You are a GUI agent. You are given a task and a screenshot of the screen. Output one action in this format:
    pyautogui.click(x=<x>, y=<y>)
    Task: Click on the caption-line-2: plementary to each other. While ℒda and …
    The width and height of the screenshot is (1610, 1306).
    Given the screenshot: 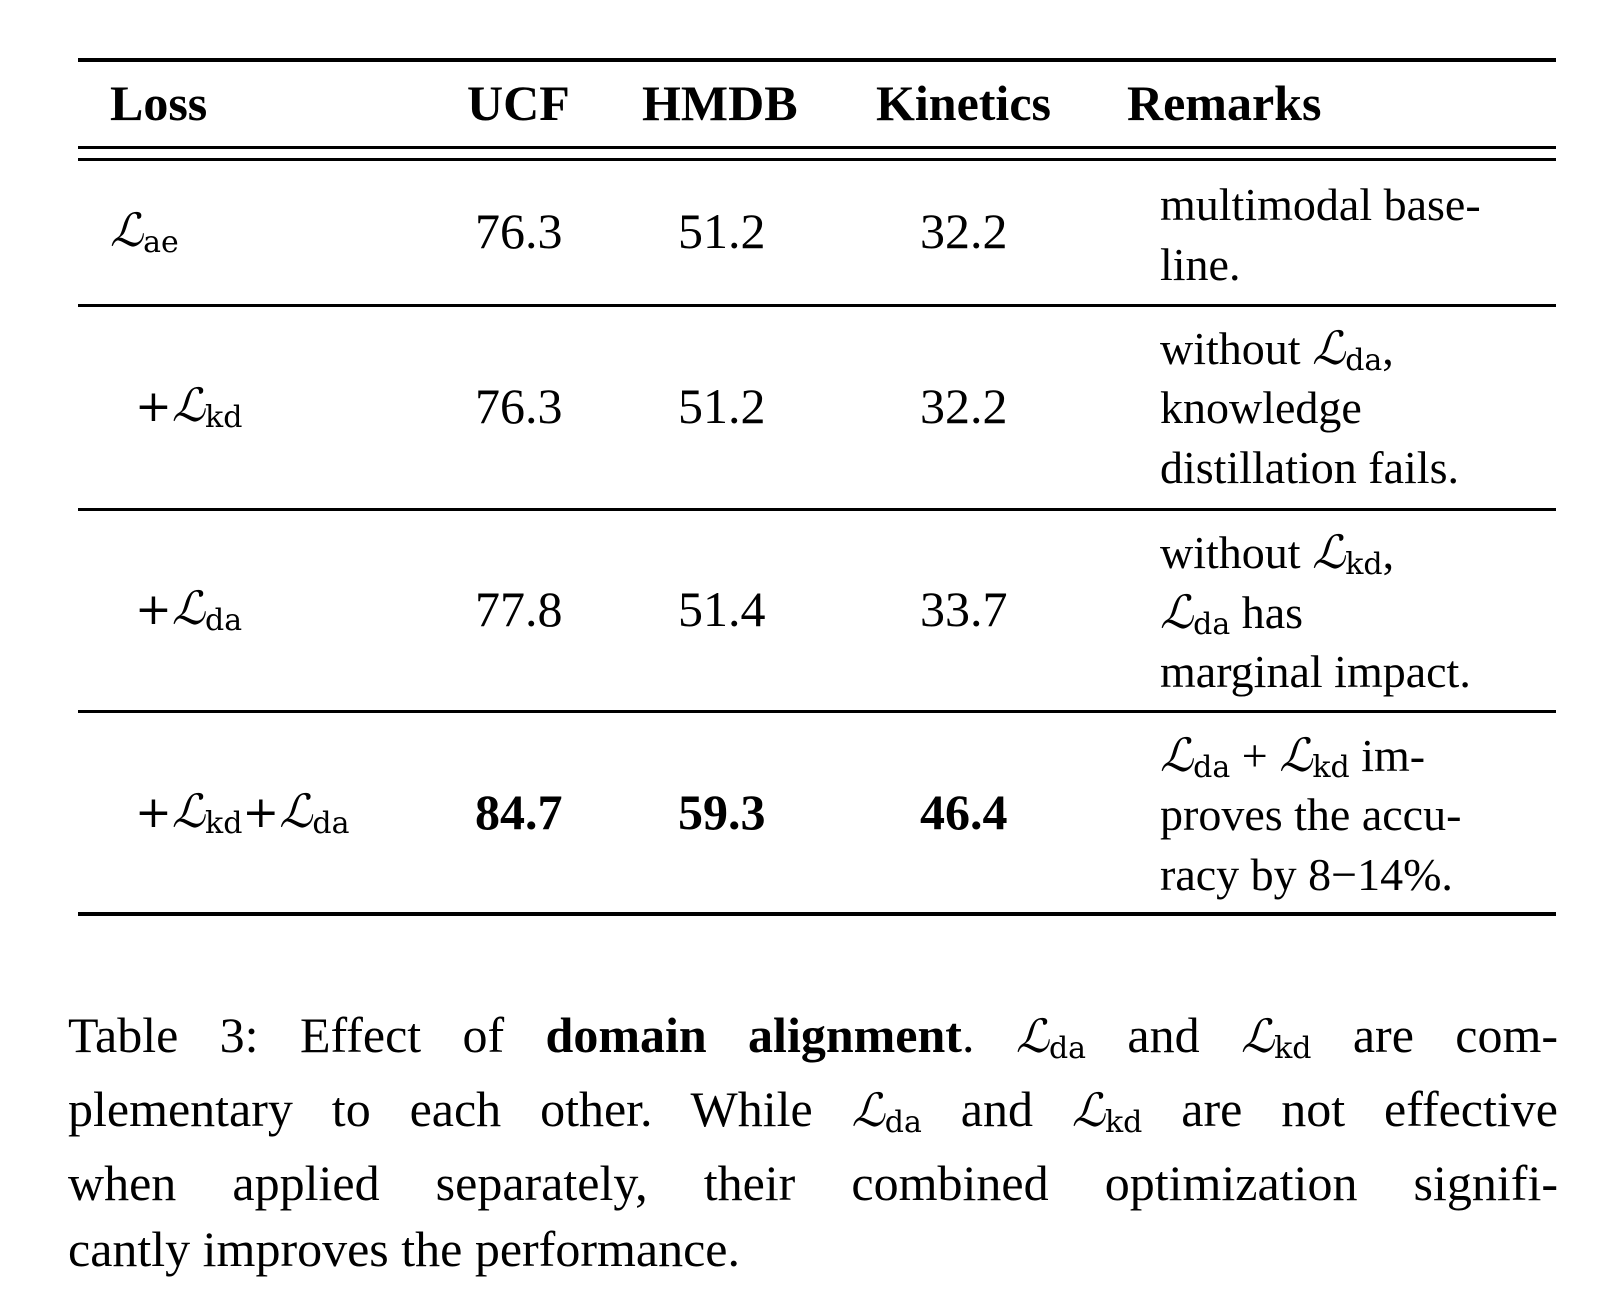 What is the action you would take?
    pyautogui.click(x=813, y=1113)
    